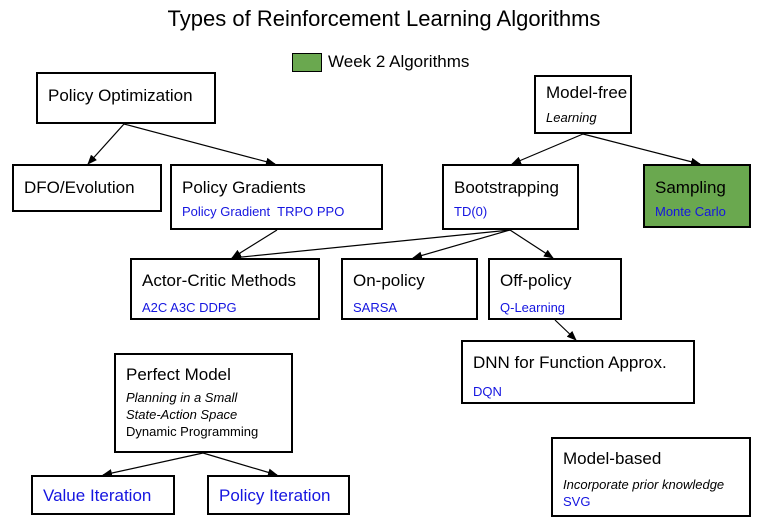 This screenshot has height=529, width=768. What do you see at coordinates (79, 187) in the screenshot?
I see `node-title: DFO/Evolution` at bounding box center [79, 187].